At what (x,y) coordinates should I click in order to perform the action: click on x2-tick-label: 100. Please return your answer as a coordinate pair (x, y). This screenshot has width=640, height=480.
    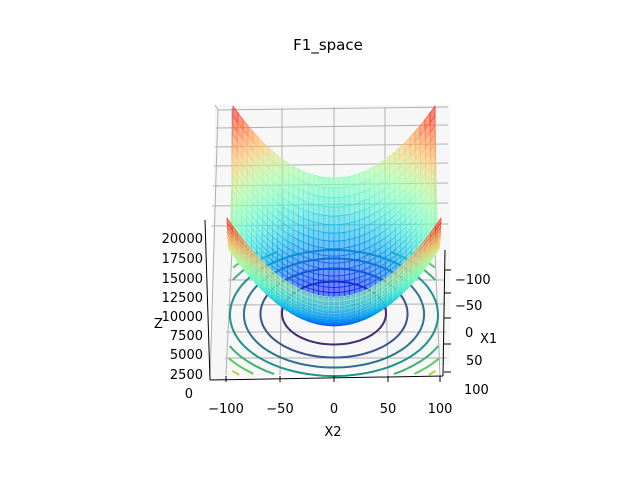
    Looking at the image, I should click on (440, 409).